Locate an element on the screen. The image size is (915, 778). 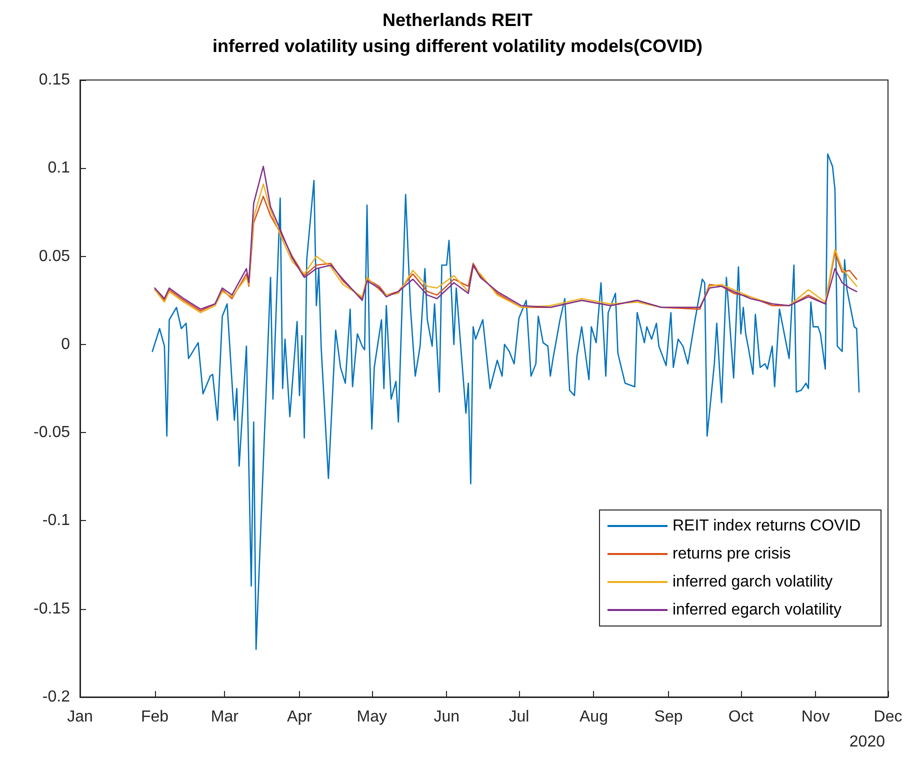
legend-label: returns pre crisis is located at coordinates (731, 554).